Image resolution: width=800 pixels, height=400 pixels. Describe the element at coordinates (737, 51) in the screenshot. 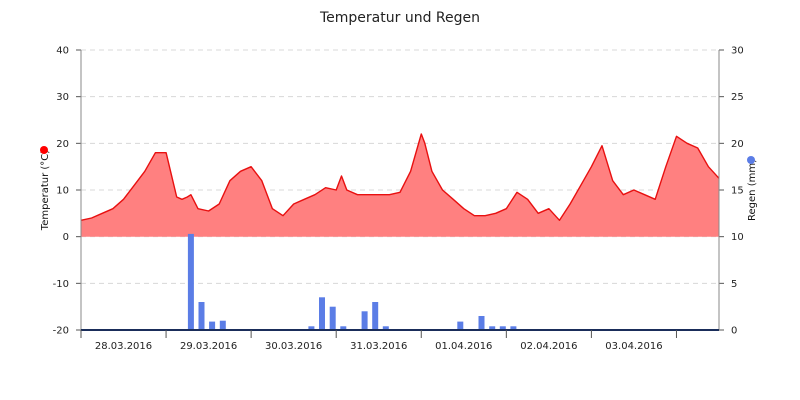

I see `right-tick-label: 30` at that location.